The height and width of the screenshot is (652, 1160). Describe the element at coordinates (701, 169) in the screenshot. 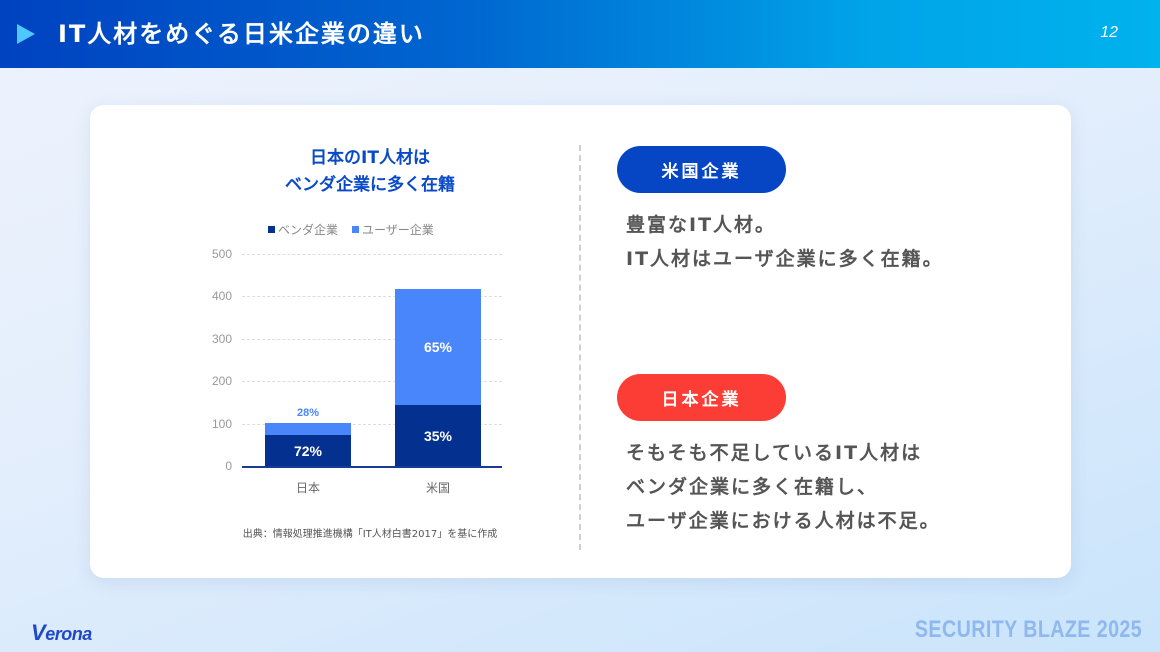

I see `us-companies-badge: 米国企業` at that location.